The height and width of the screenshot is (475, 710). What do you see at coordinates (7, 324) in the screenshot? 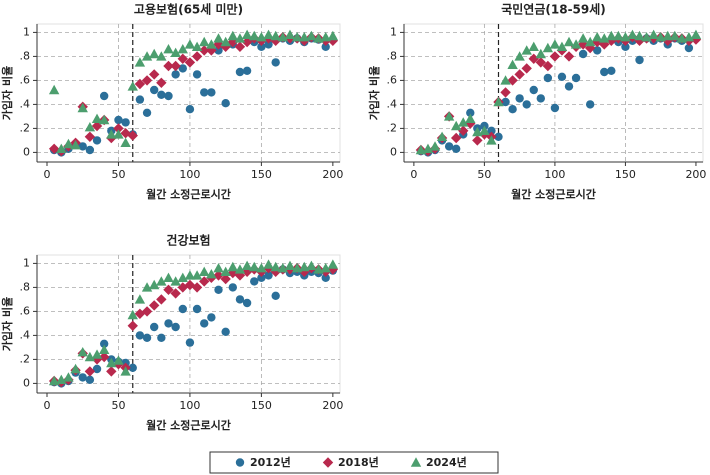
I see `y-axis-label: 가입자 비율` at bounding box center [7, 324].